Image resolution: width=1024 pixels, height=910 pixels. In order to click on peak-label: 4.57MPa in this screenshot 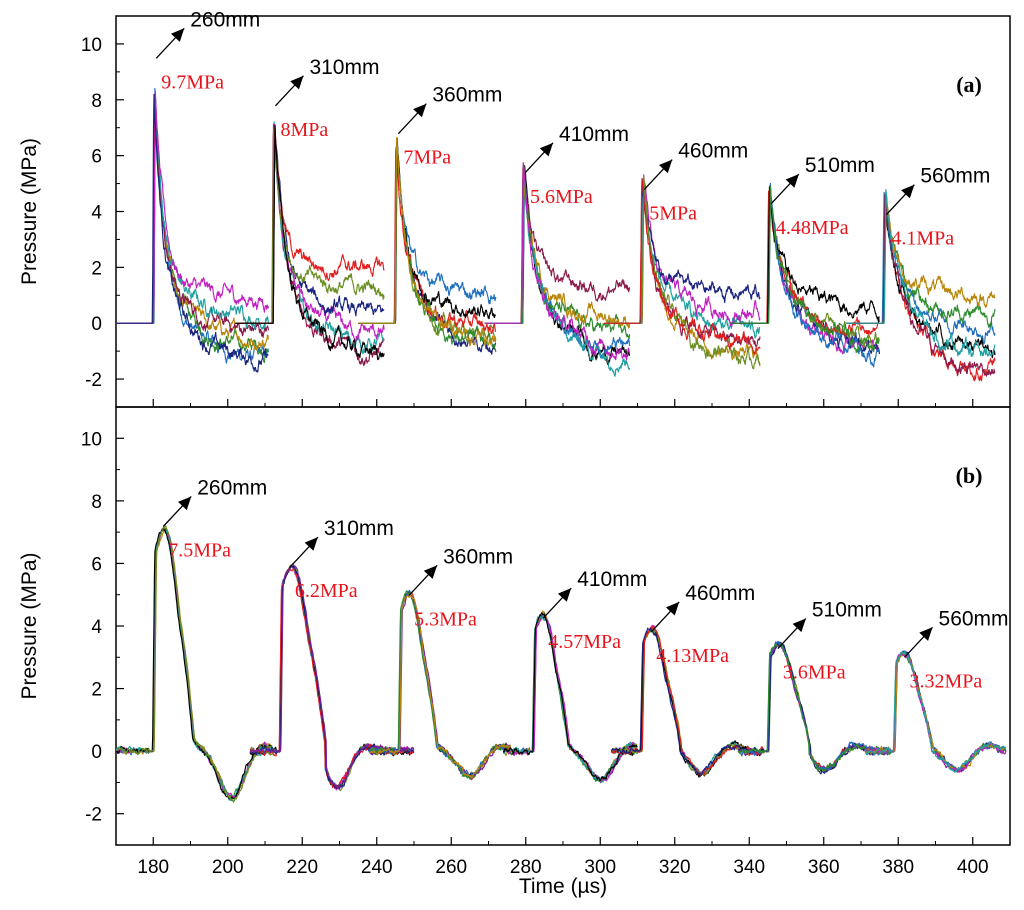, I will do `click(584, 642)`.